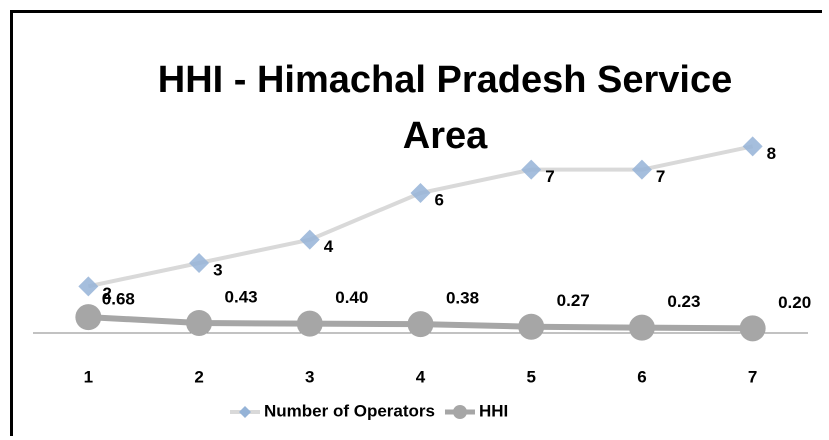  I want to click on x-tick-label: 3, so click(309, 376).